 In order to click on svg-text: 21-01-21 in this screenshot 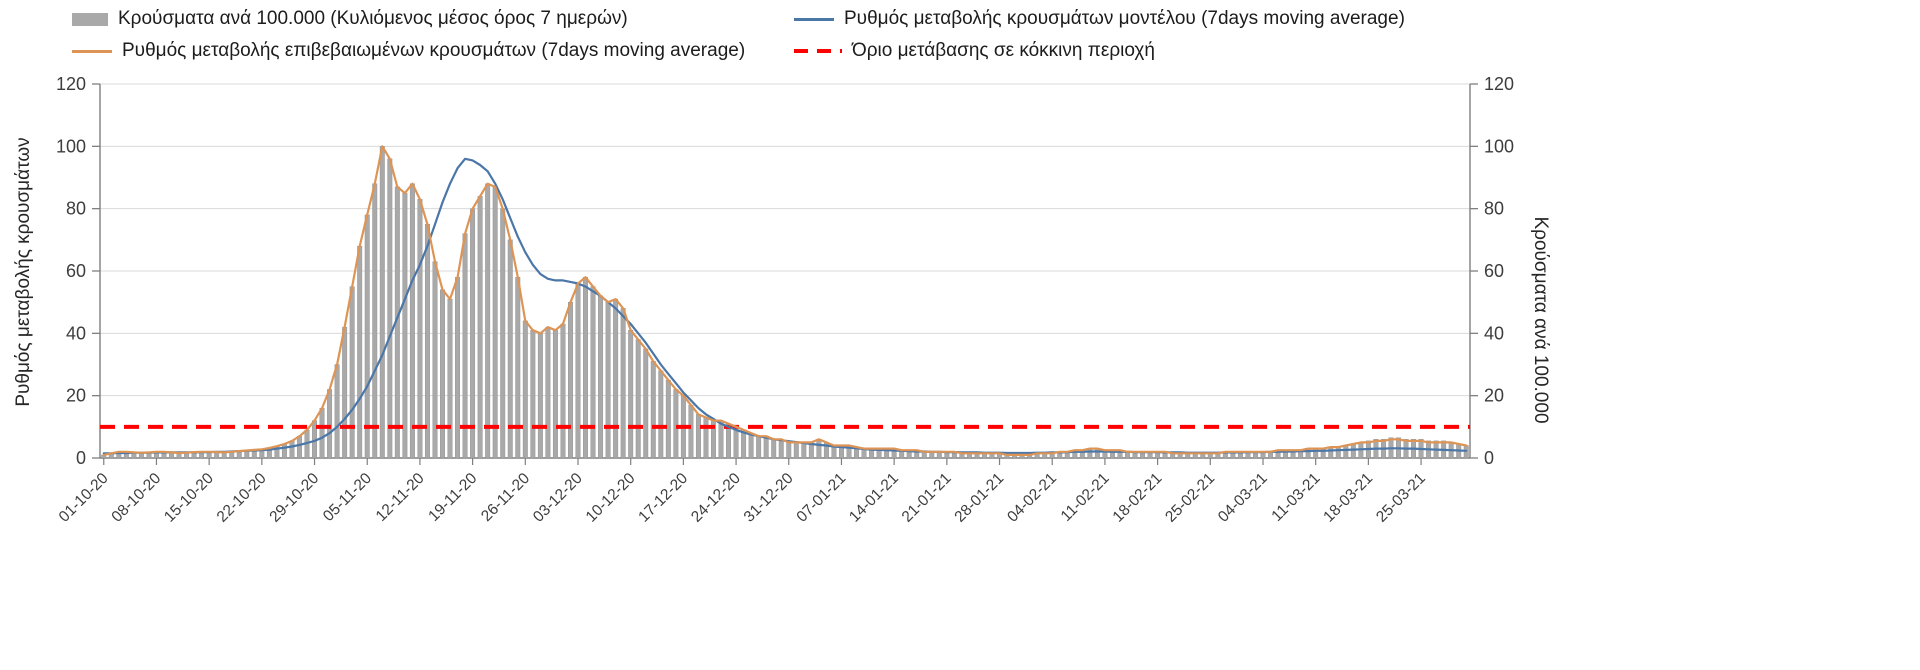, I will do `click(927, 498)`.